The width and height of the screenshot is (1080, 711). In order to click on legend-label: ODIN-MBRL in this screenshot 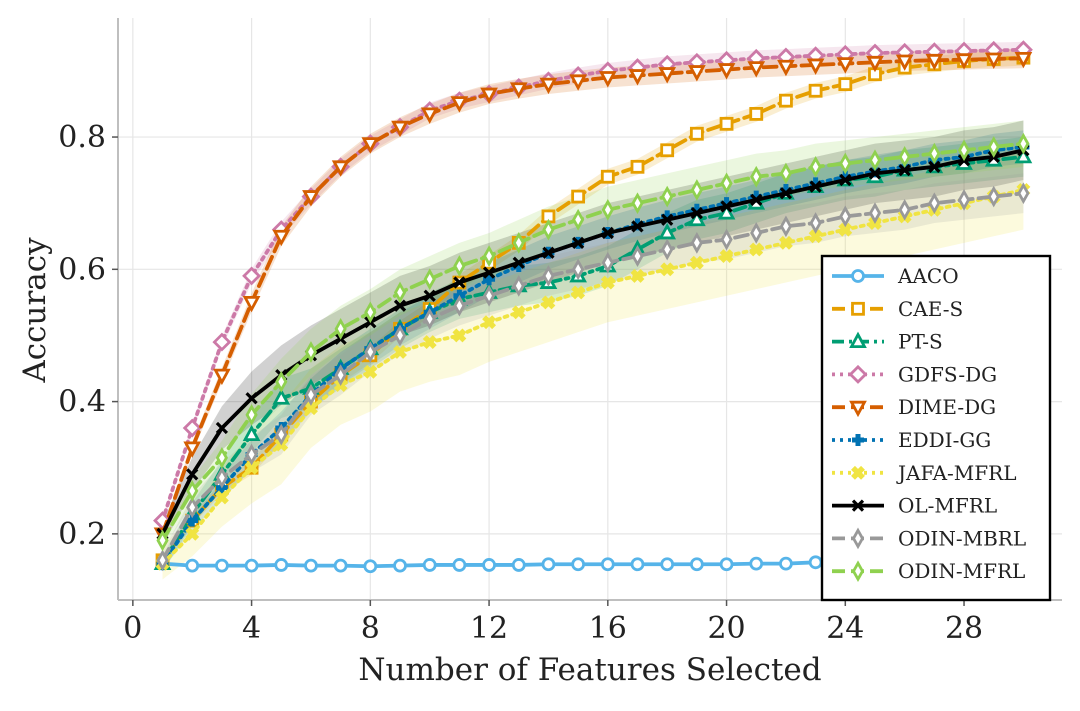, I will do `click(962, 538)`.